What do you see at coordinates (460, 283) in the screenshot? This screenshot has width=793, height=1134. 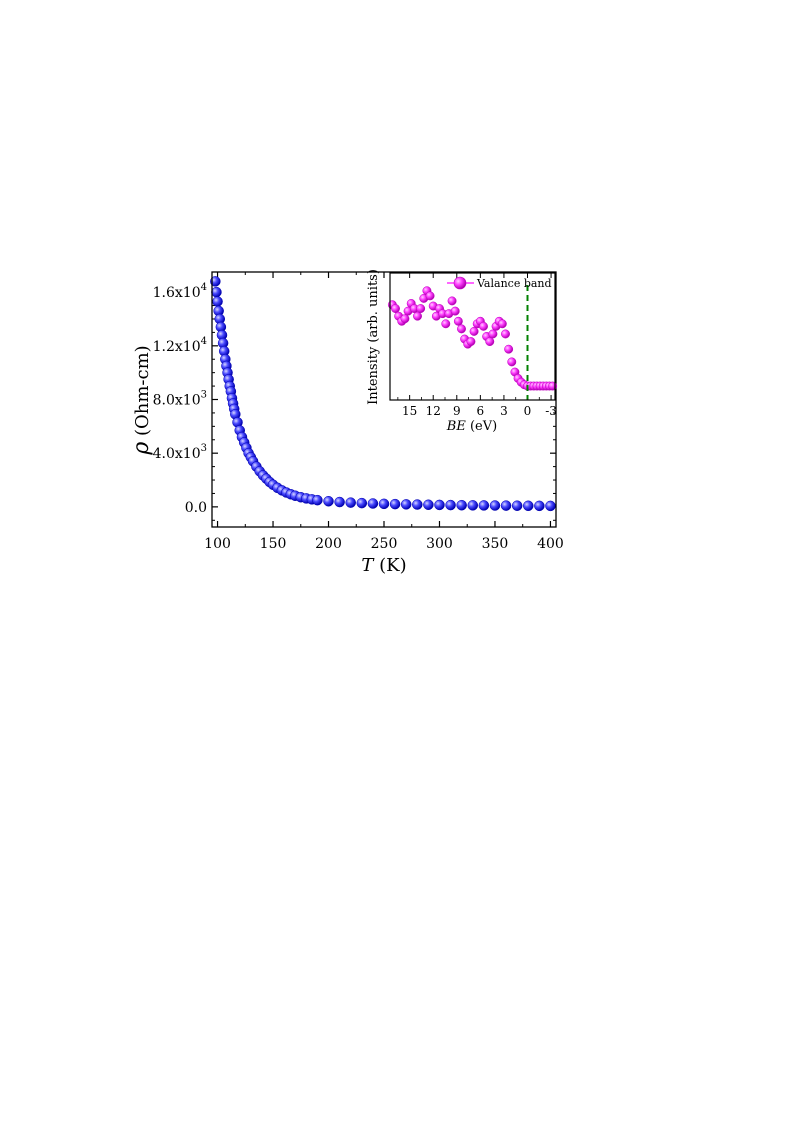 I see `legend-marker` at bounding box center [460, 283].